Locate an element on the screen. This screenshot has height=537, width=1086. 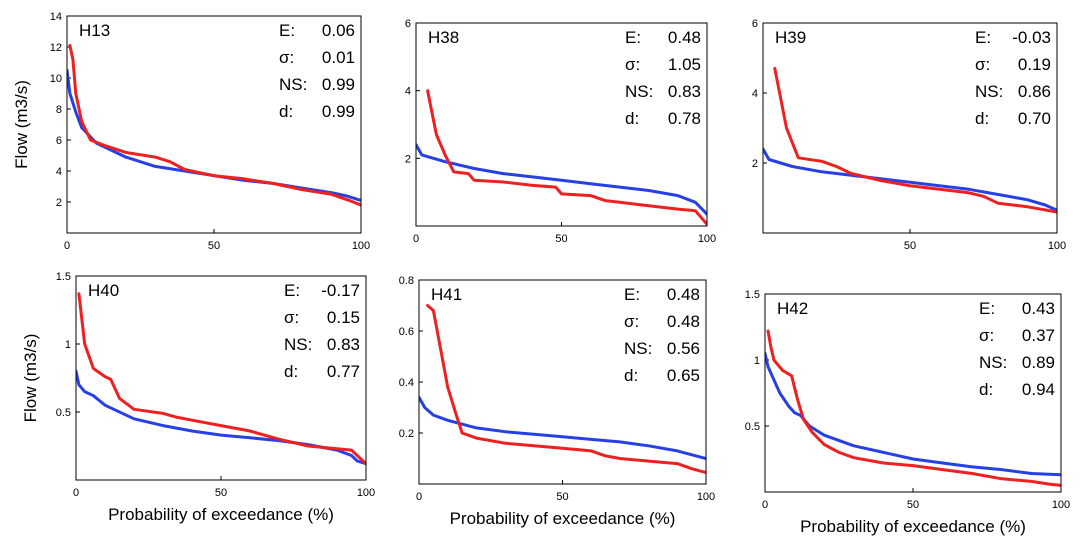
panel-title: H39 is located at coordinates (790, 37).